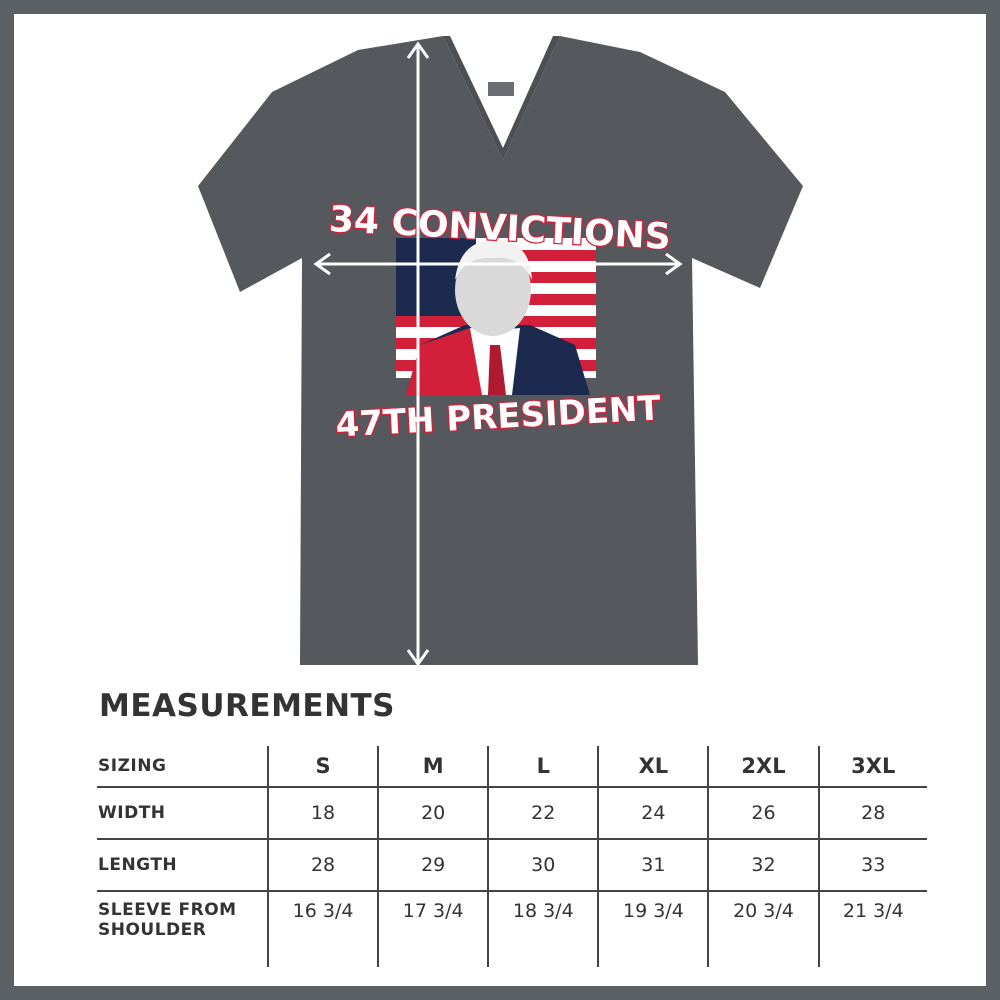 The height and width of the screenshot is (1000, 1000). I want to click on table-cell: 22, so click(543, 812).